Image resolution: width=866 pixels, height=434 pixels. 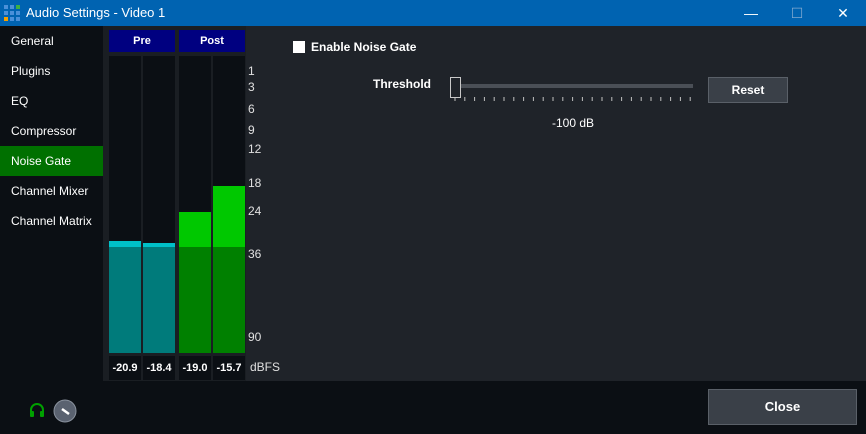 What do you see at coordinates (401, 84) in the screenshot?
I see `threshold-label: Threshold` at bounding box center [401, 84].